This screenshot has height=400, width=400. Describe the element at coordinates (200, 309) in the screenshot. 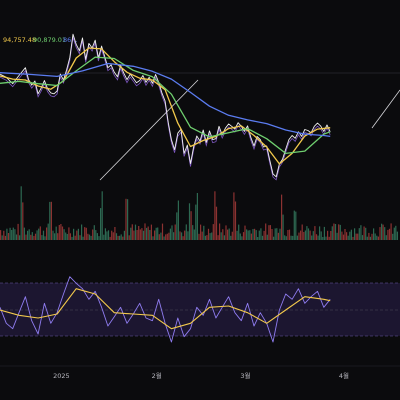

I see `rsi-band-fill` at that location.